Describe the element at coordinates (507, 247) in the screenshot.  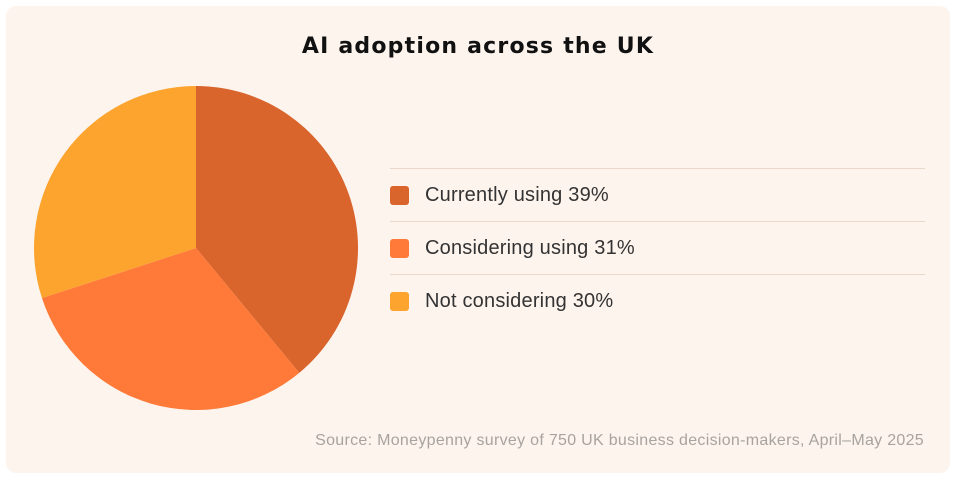
I see `legend-label-considering-using: Considering using` at that location.